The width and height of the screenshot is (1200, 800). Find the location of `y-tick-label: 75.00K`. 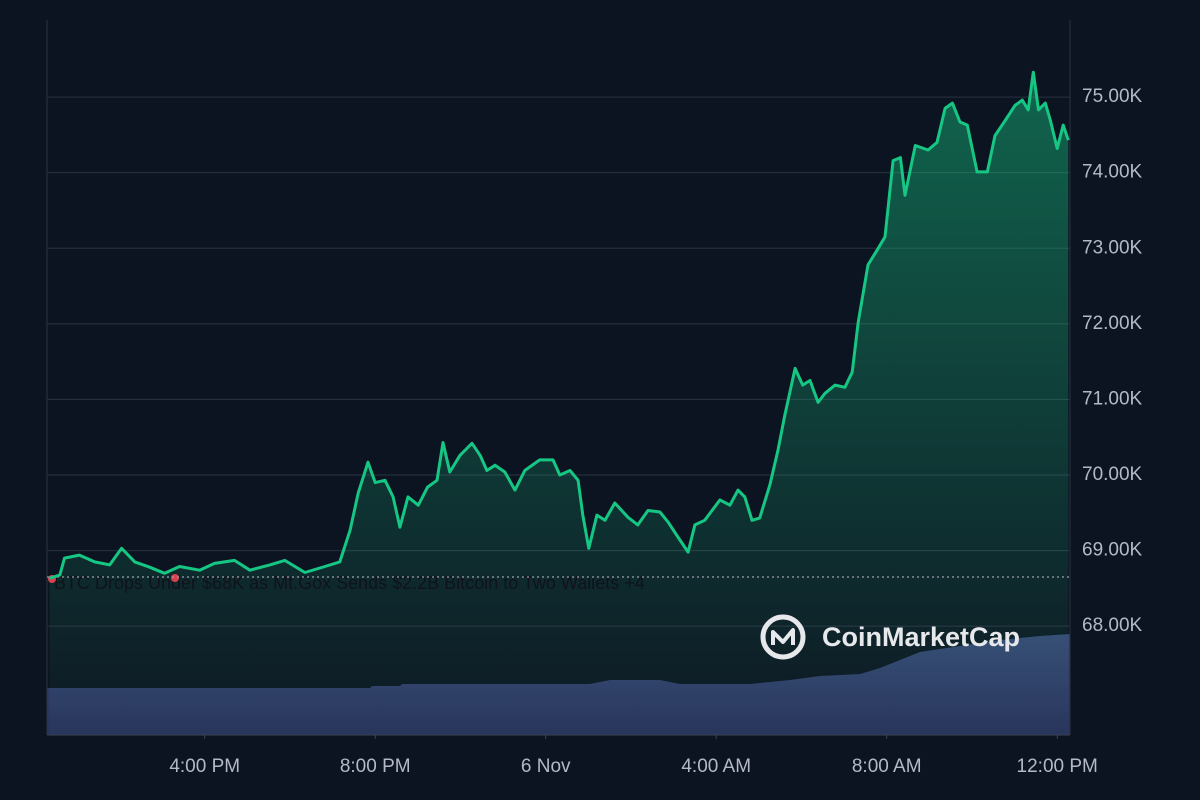

y-tick-label: 75.00K is located at coordinates (1112, 96).